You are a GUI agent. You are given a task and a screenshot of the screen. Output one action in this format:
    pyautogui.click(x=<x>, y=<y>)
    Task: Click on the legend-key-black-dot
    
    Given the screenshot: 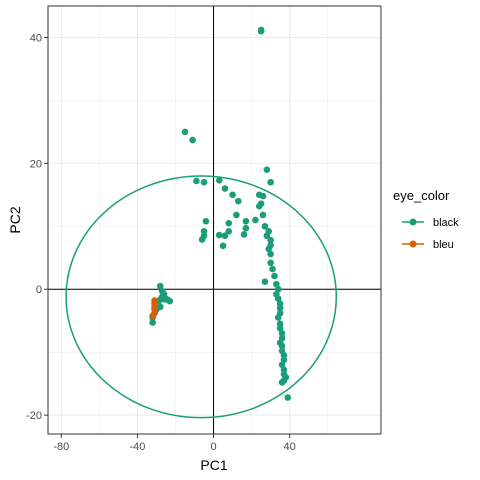 What is the action you would take?
    pyautogui.click(x=413, y=222)
    